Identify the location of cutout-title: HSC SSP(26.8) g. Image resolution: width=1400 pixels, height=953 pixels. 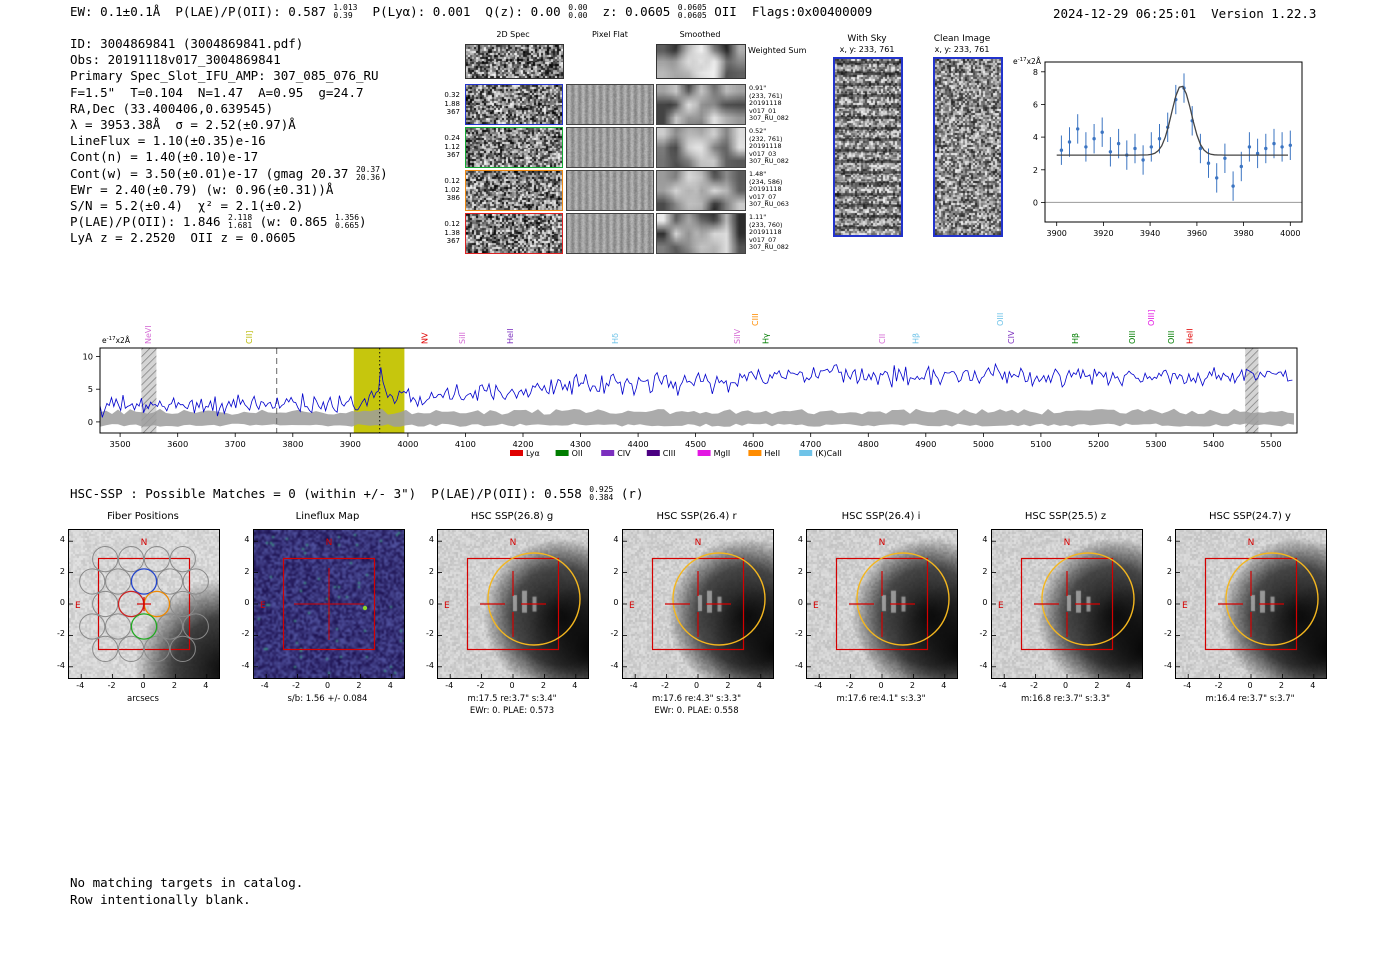
(512, 516).